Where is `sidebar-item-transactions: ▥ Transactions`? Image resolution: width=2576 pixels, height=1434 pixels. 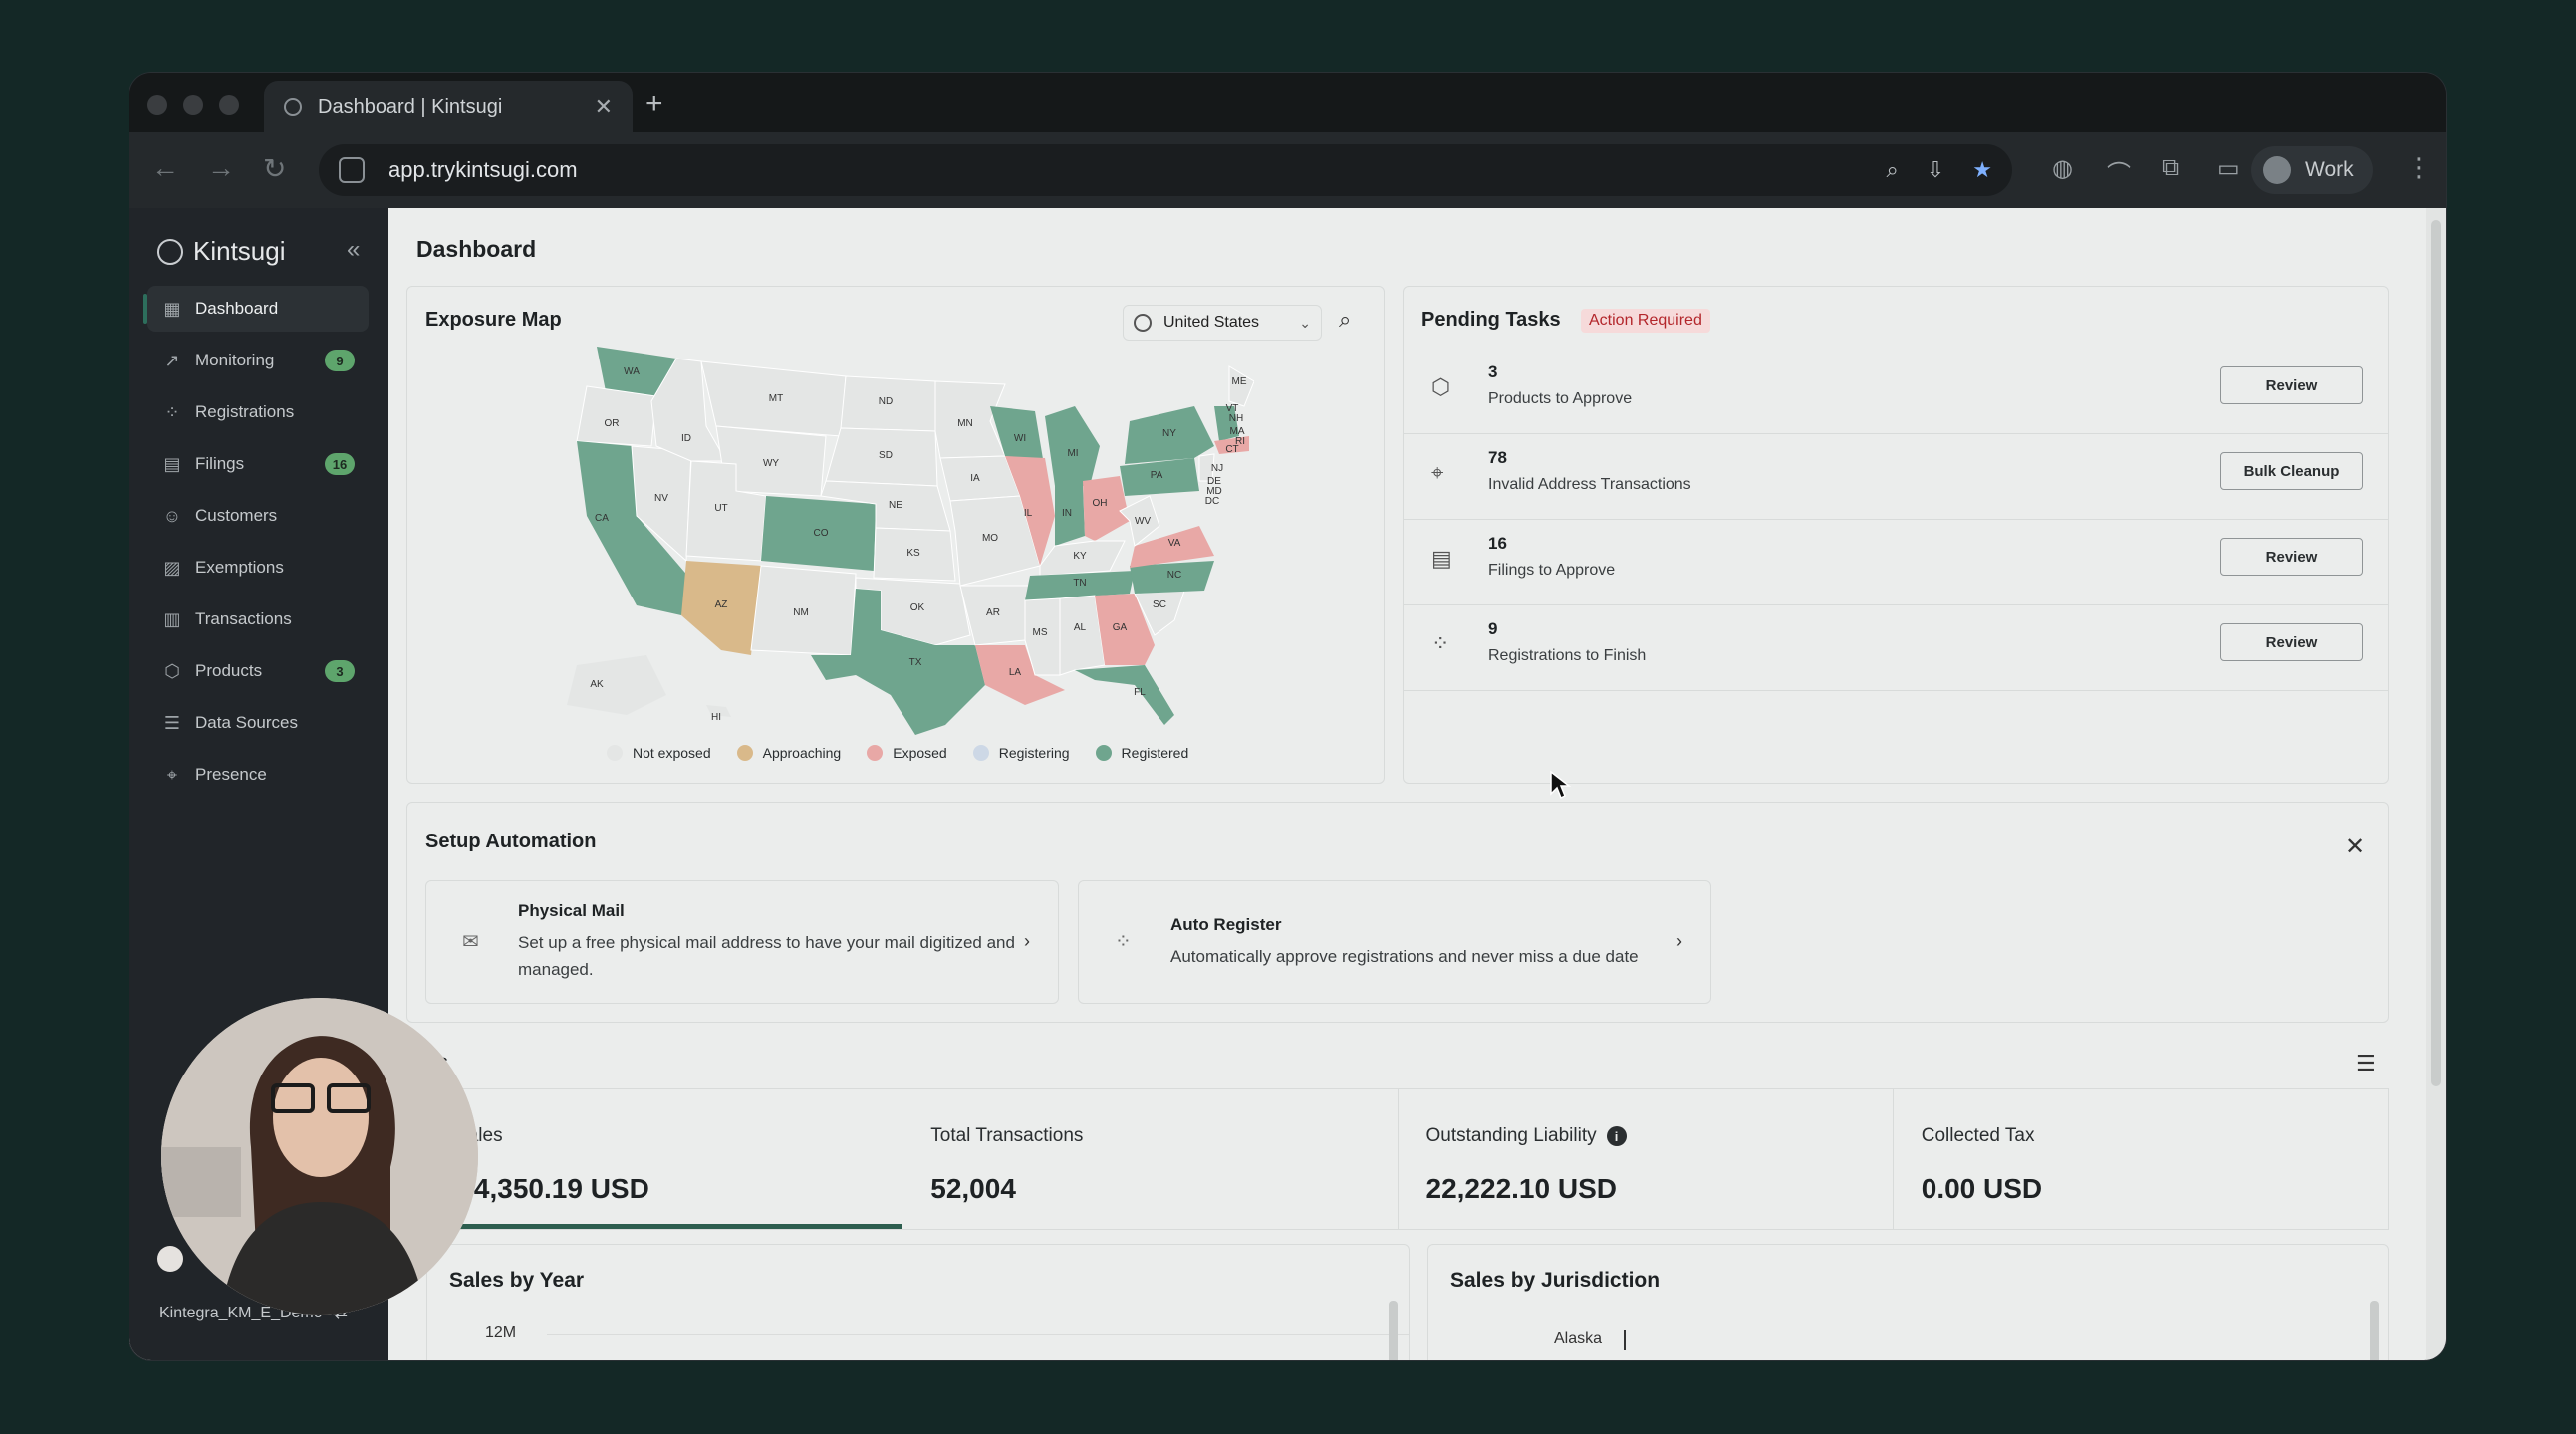 sidebar-item-transactions: ▥ Transactions is located at coordinates (258, 619).